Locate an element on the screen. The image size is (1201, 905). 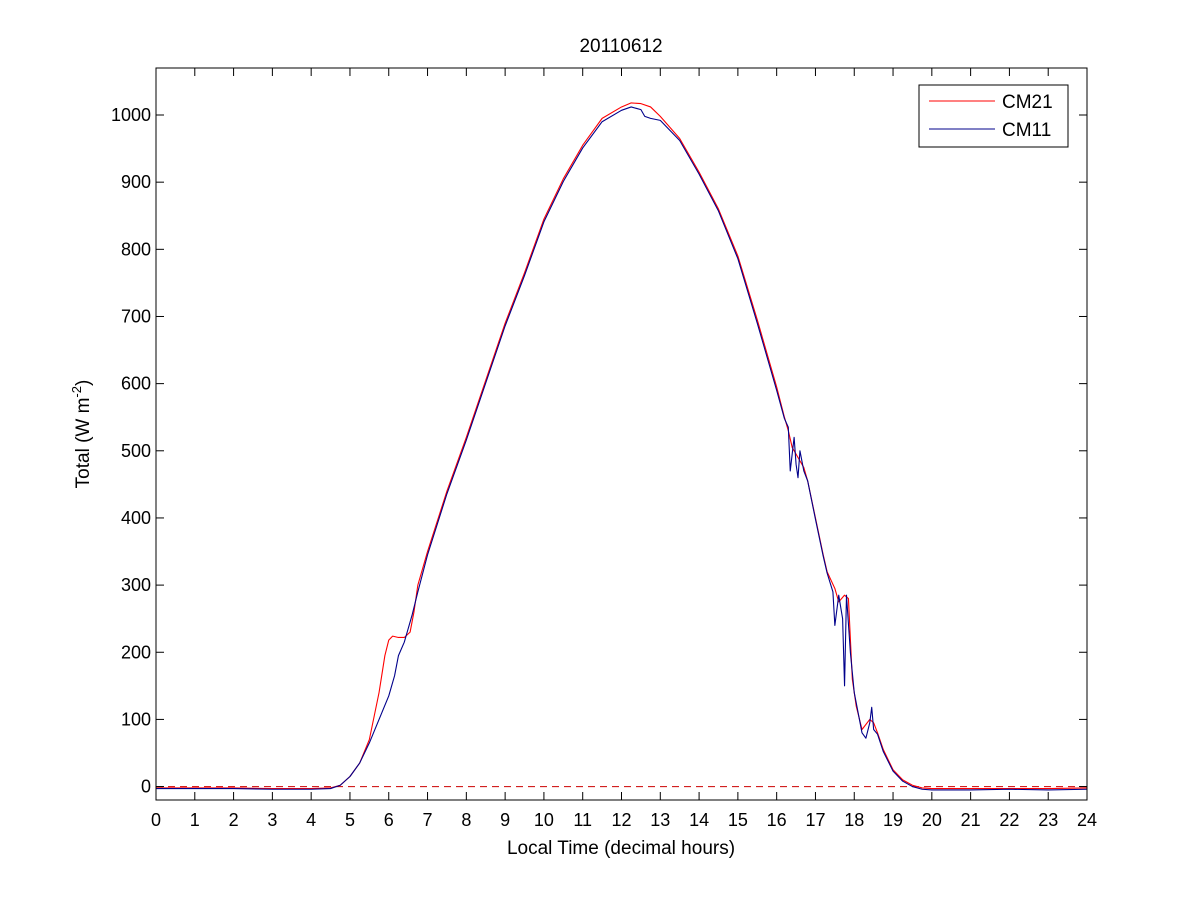
x-tick-label: 12 is located at coordinates (621, 820).